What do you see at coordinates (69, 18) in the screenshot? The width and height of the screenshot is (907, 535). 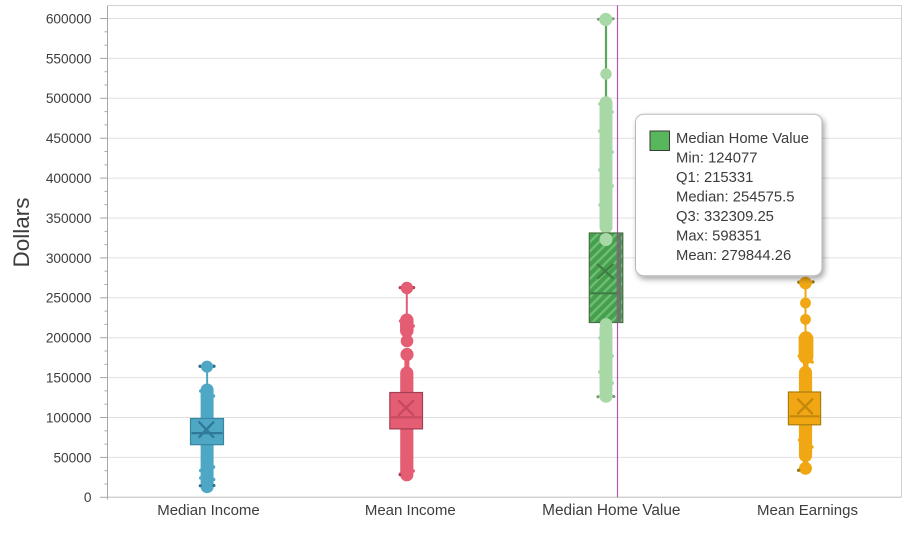 I see `svg-text: 600000` at bounding box center [69, 18].